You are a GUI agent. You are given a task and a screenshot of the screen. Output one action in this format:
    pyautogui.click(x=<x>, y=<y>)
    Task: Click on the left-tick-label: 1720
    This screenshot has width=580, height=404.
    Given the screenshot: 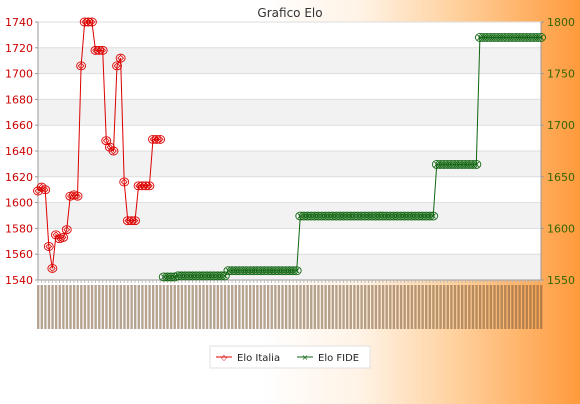 What is the action you would take?
    pyautogui.click(x=19, y=48)
    